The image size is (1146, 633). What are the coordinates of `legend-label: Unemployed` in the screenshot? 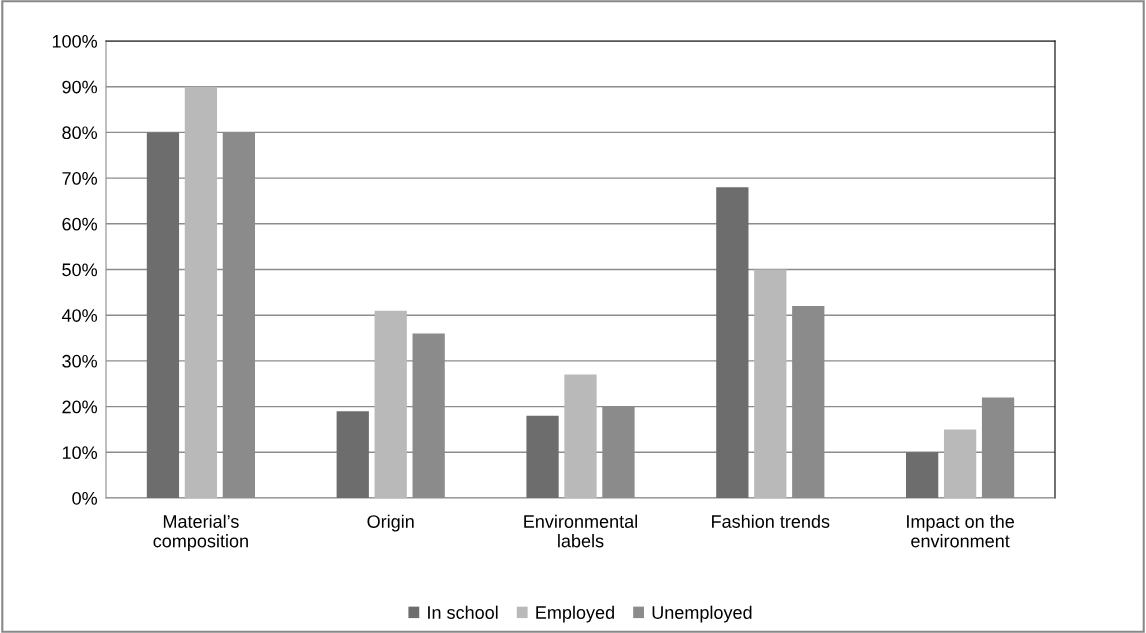 It's located at (702, 614).